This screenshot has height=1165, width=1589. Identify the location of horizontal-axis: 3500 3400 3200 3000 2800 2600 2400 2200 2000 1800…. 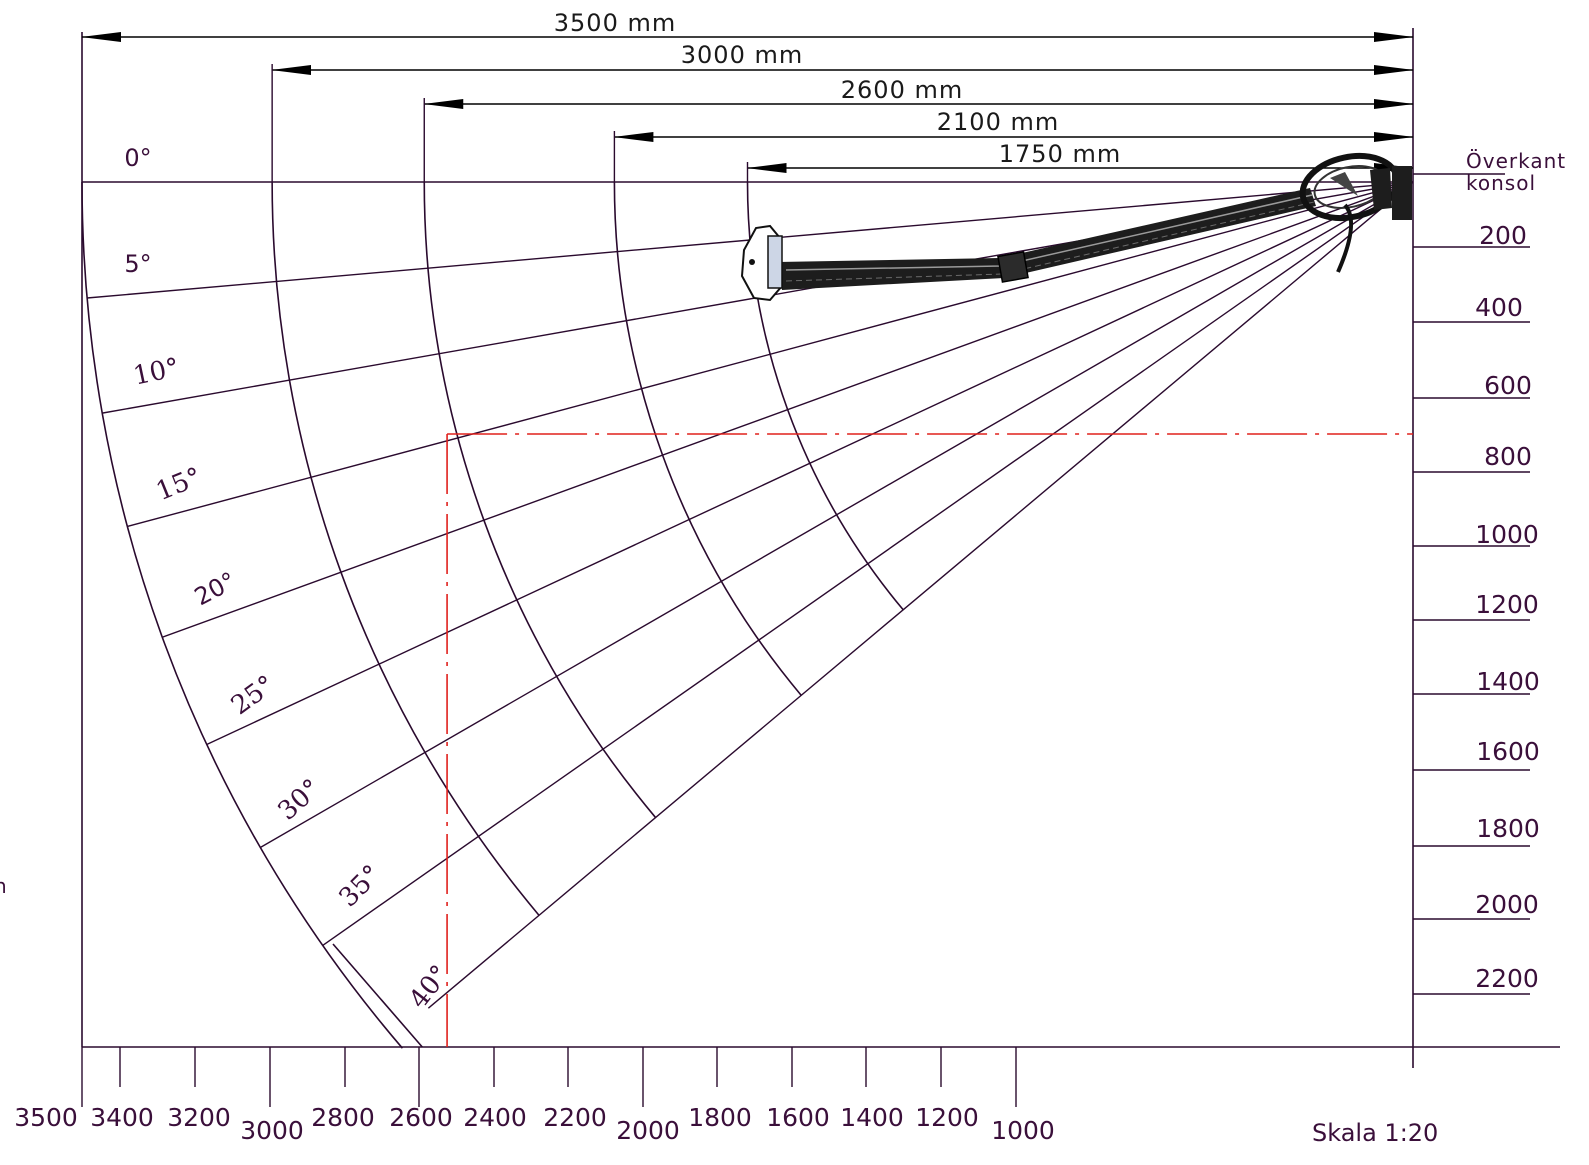
(534, 1096).